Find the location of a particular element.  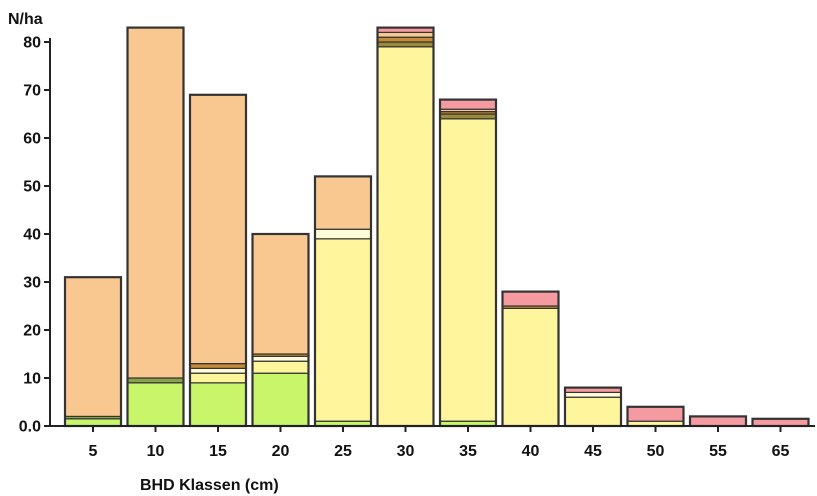

x-tick-label: 35 is located at coordinates (468, 451).